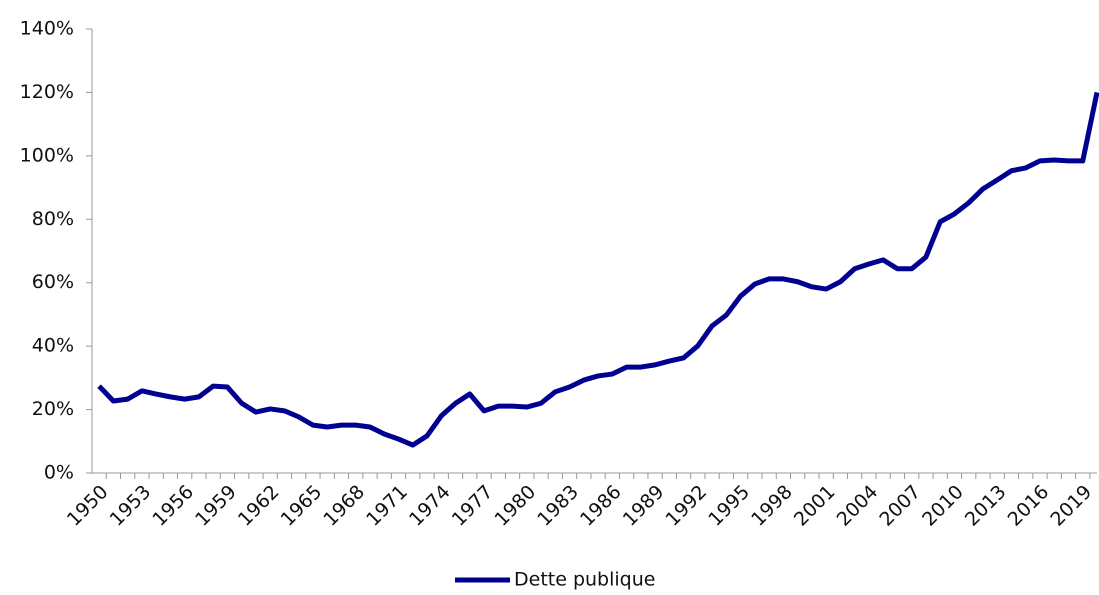 The height and width of the screenshot is (595, 1099). Describe the element at coordinates (53, 346) in the screenshot. I see `y-tick-label: 40%` at that location.